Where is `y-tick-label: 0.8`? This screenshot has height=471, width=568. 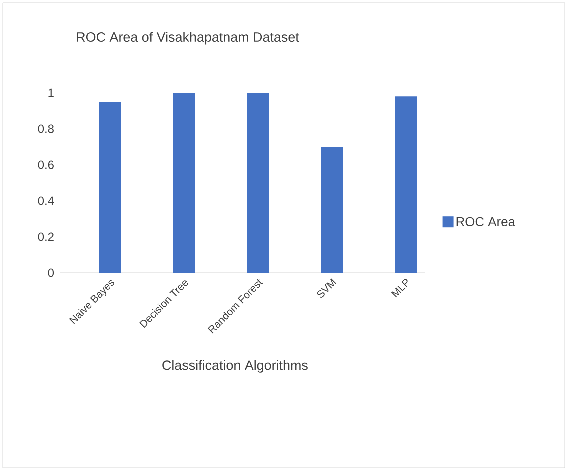
y-tick-label: 0.8 is located at coordinates (46, 129).